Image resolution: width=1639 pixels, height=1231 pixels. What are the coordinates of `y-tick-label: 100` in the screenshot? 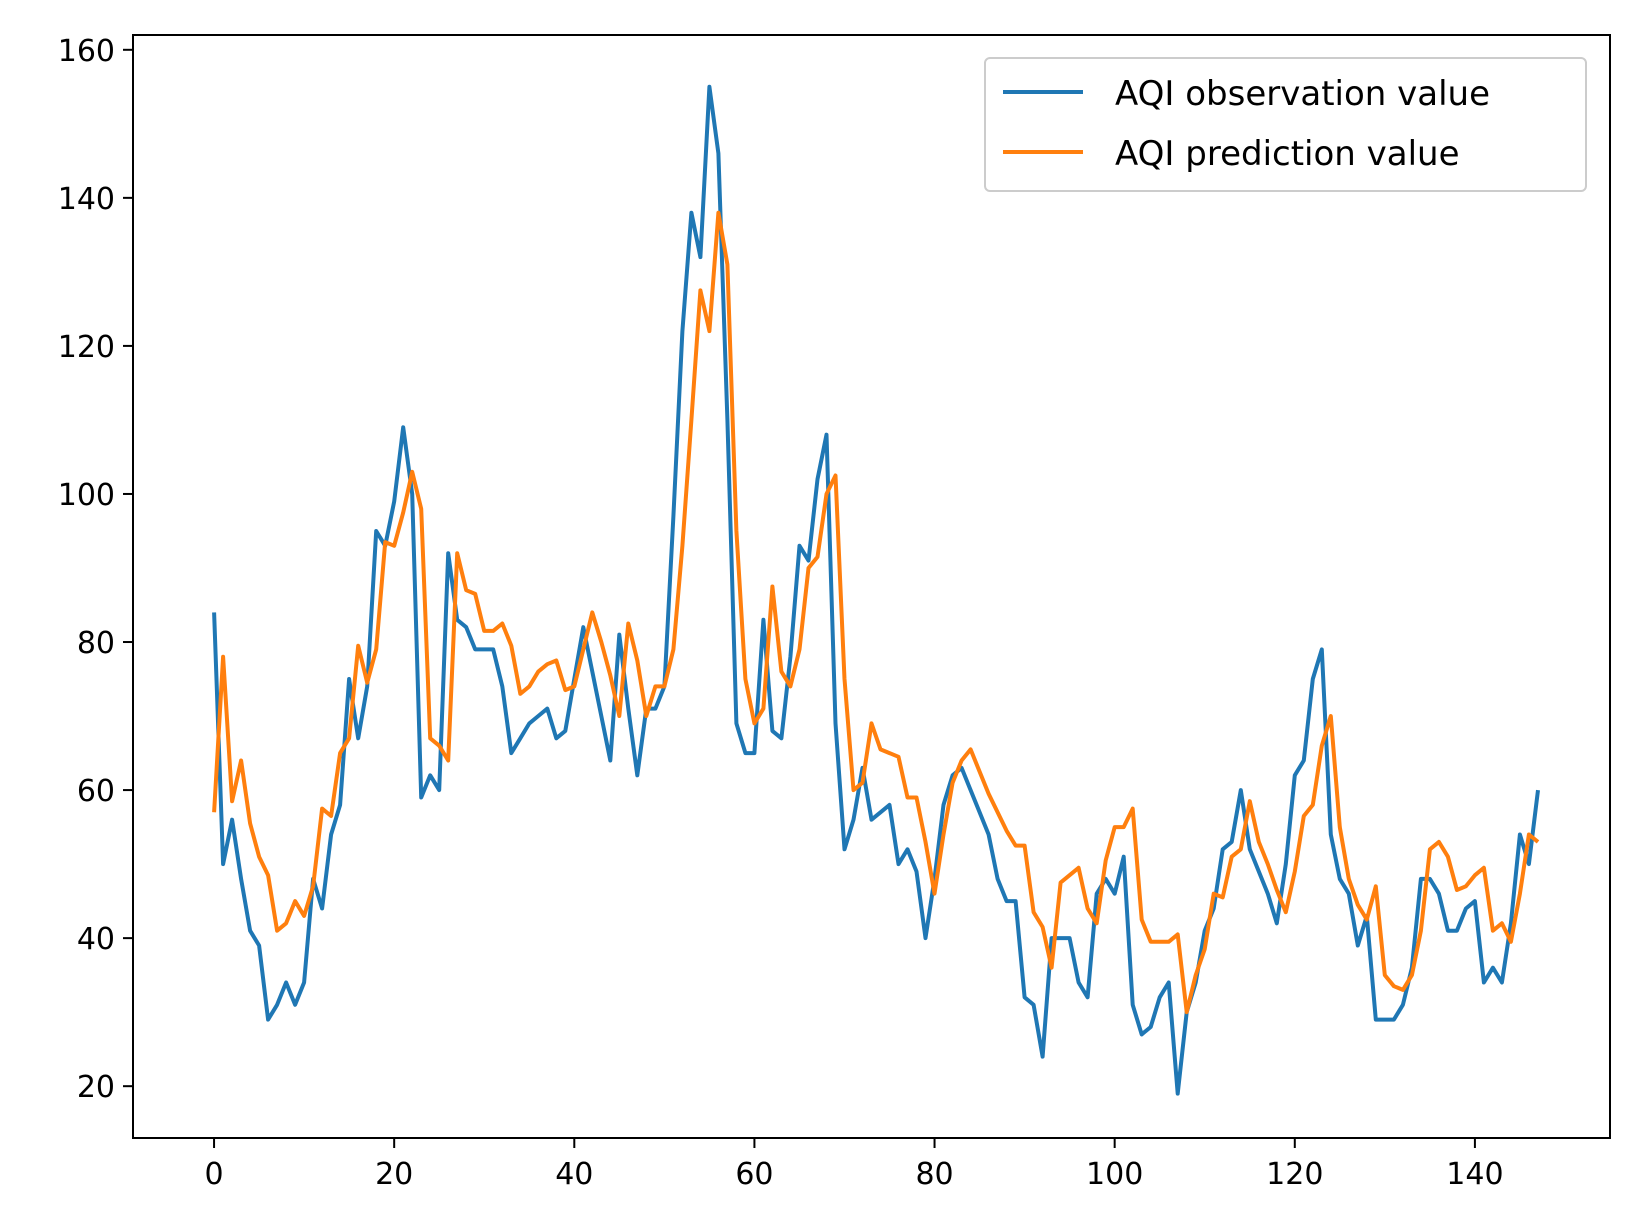 It's located at (86, 495).